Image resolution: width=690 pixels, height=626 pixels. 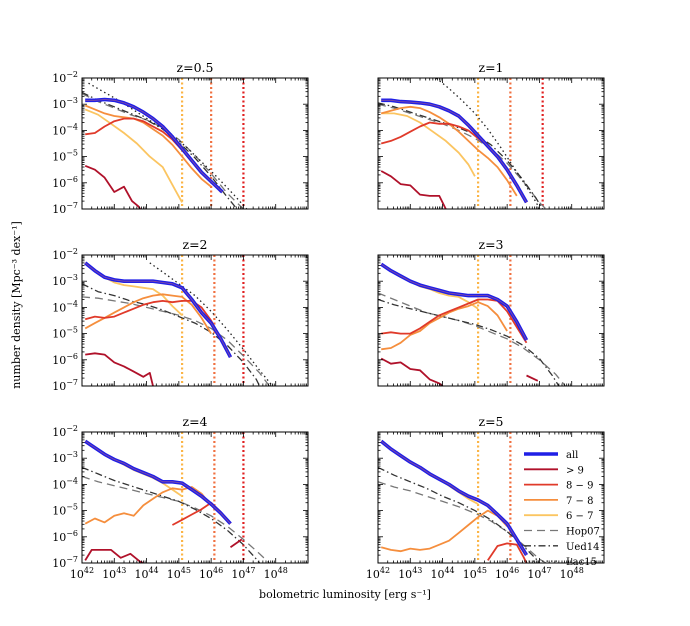 What do you see at coordinates (558, 486) in the screenshot?
I see `legend-entry-m8: 8 − 9` at bounding box center [558, 486].